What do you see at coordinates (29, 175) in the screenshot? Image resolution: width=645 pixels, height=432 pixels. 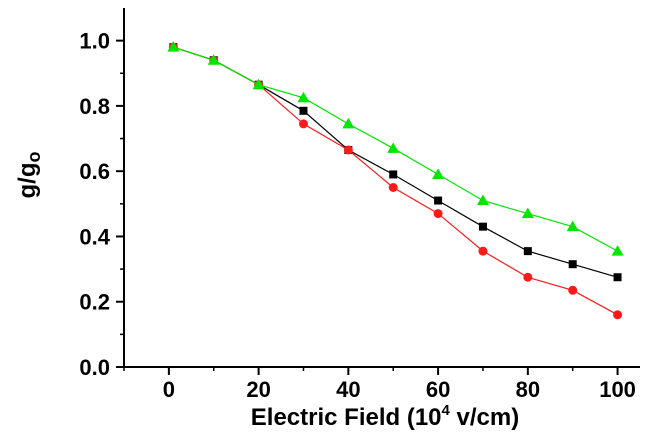 I see `y-axis-title: g/go` at bounding box center [29, 175].